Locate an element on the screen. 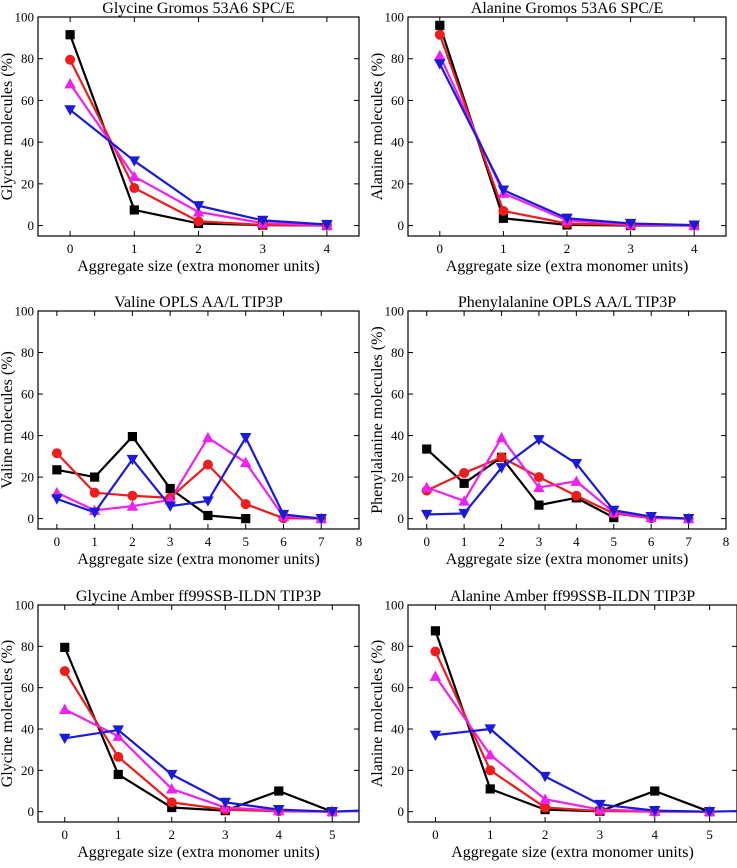  chart-title: Glycine Gromos 53A6 SPC/E is located at coordinates (198, 8).